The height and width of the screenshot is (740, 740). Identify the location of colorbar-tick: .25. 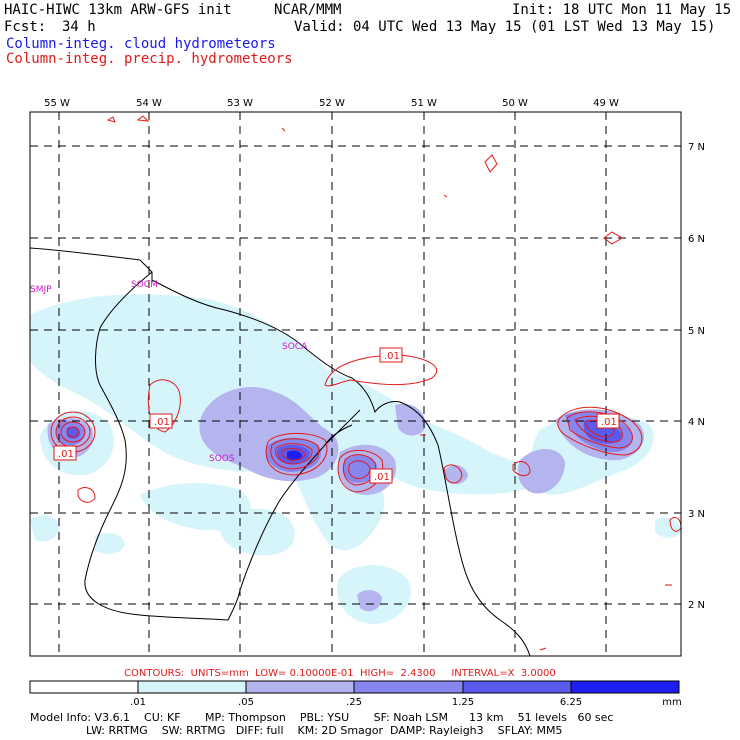
(354, 702).